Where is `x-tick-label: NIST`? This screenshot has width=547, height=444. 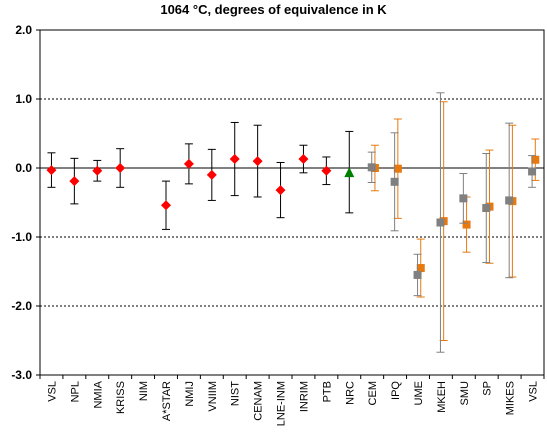 x-tick-label: NIST is located at coordinates (236, 393).